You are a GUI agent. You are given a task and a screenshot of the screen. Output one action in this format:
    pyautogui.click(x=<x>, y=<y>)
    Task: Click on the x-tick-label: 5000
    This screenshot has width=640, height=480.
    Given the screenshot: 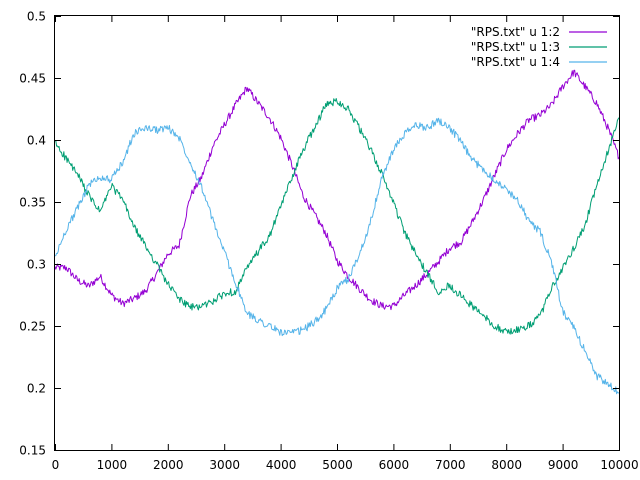 What is the action you would take?
    pyautogui.click(x=337, y=465)
    